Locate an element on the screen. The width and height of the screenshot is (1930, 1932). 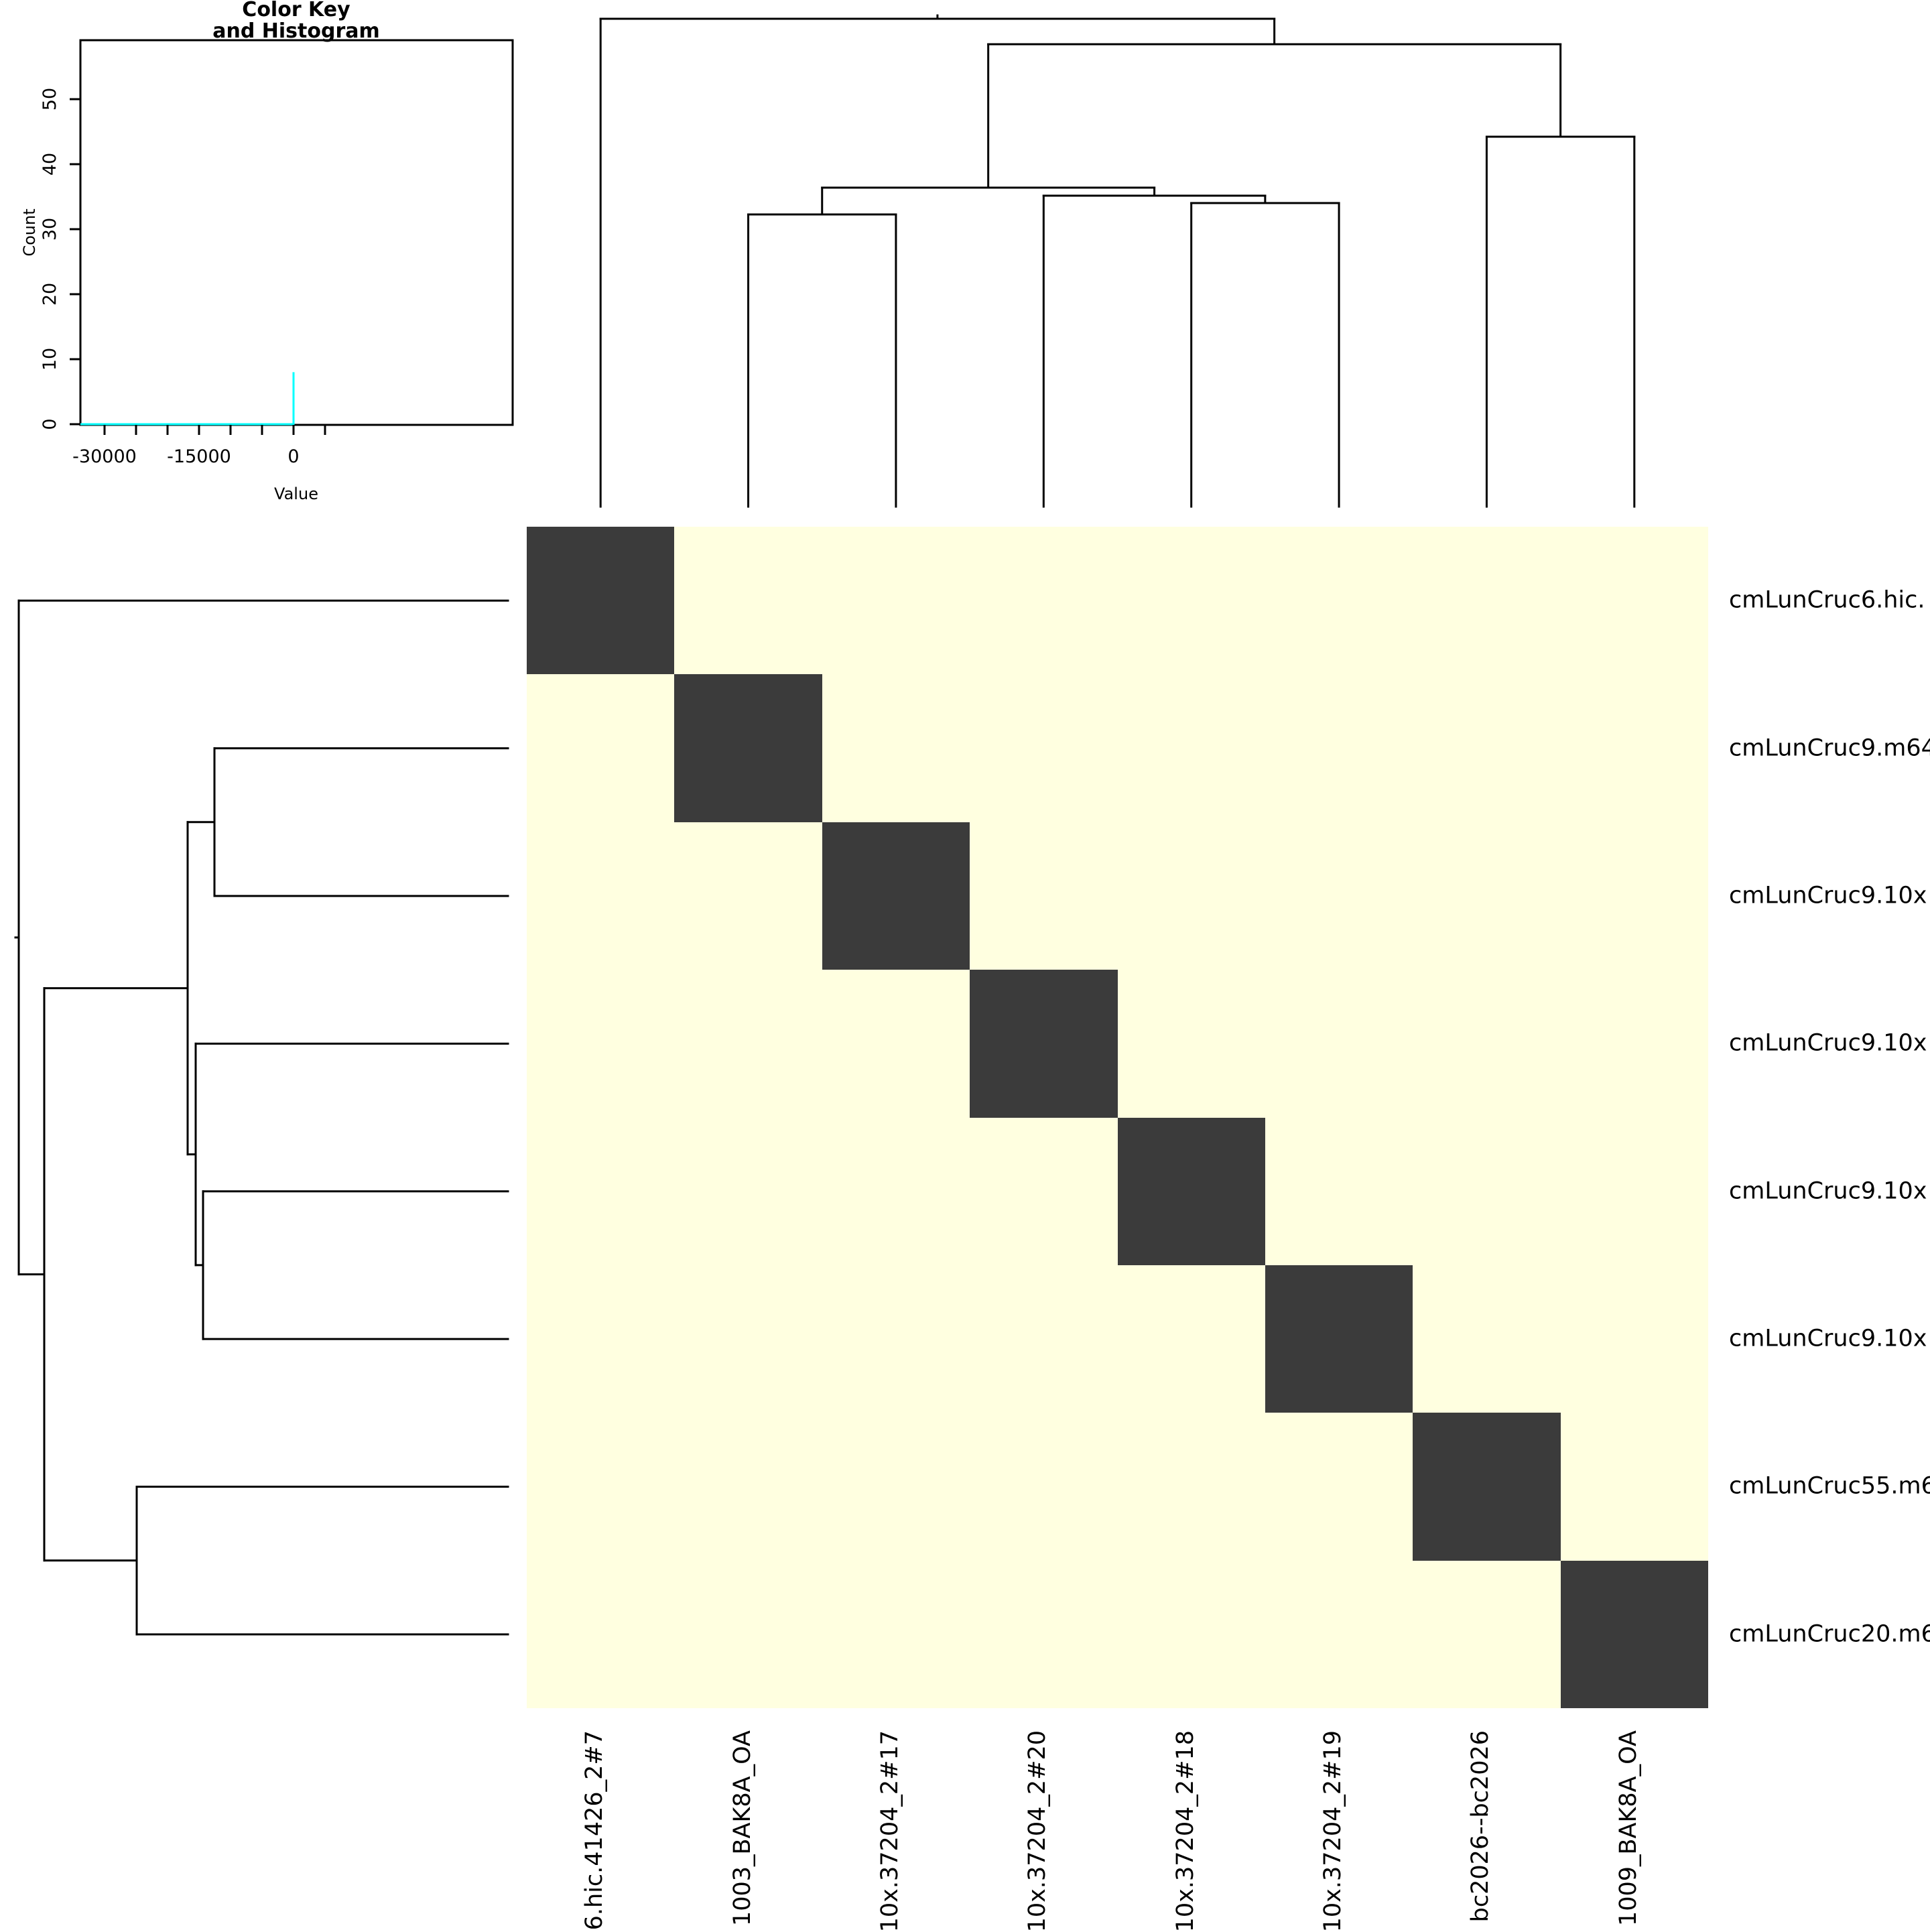
column-label: 10x.37204_2#20 is located at coordinates (1037, 1831).